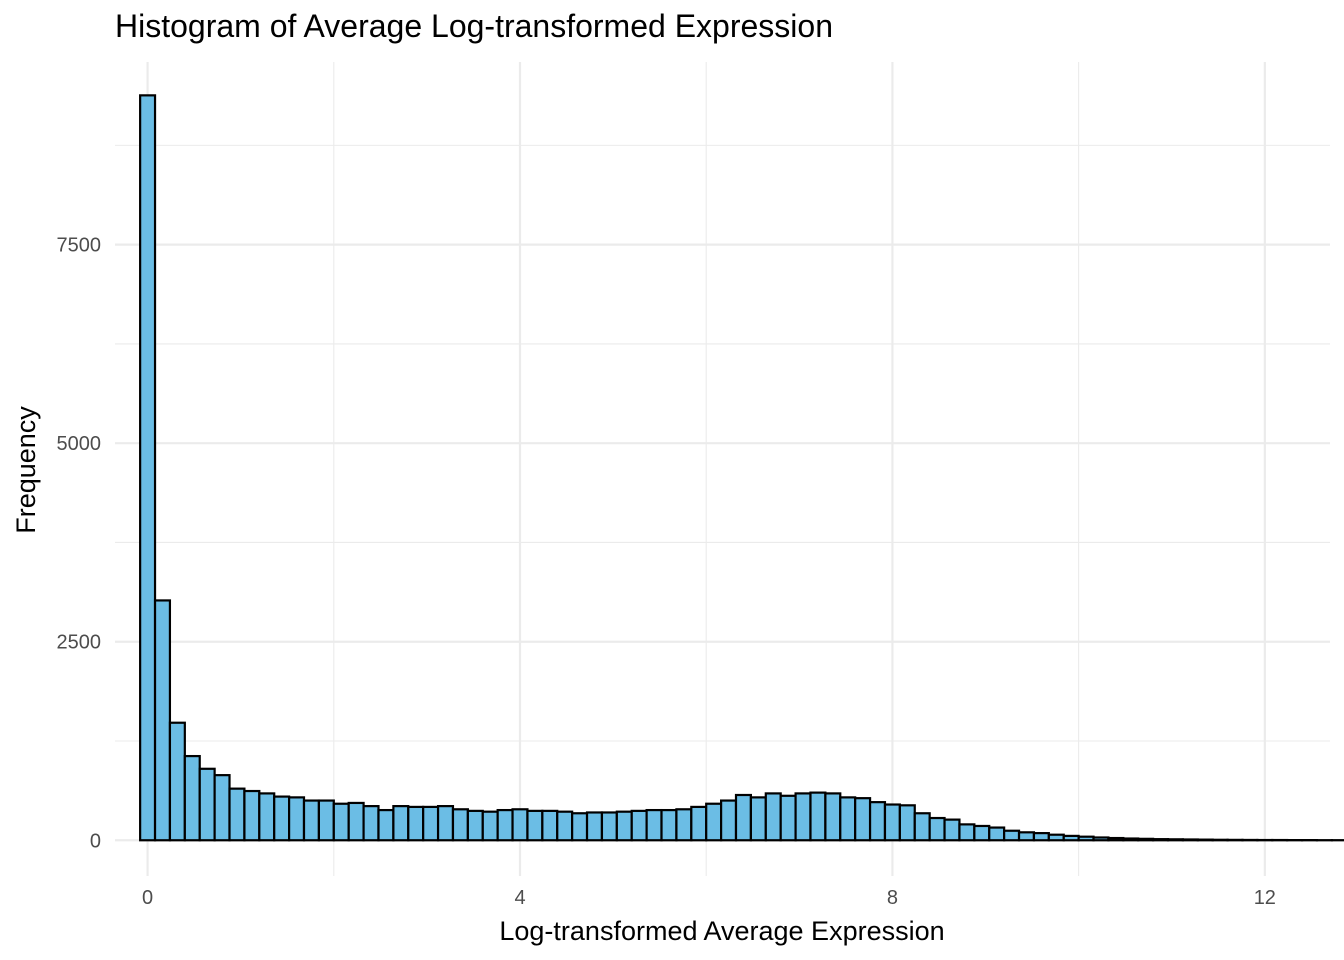 The image size is (1344, 960). What do you see at coordinates (147, 898) in the screenshot?
I see `x-tick-label: 0` at bounding box center [147, 898].